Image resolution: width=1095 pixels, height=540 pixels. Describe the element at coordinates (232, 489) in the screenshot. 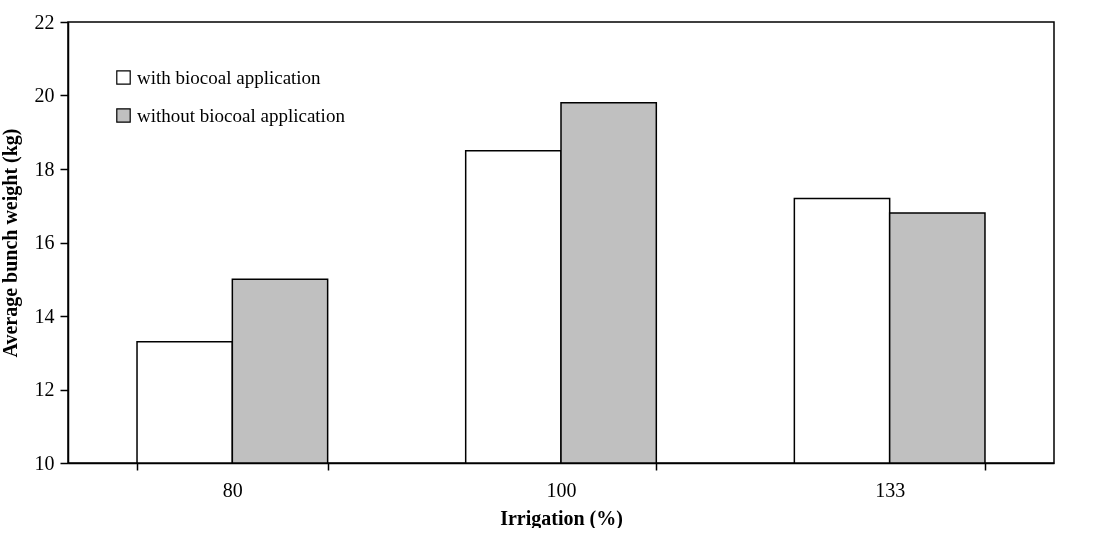

I see `x-tick-label: 80` at that location.